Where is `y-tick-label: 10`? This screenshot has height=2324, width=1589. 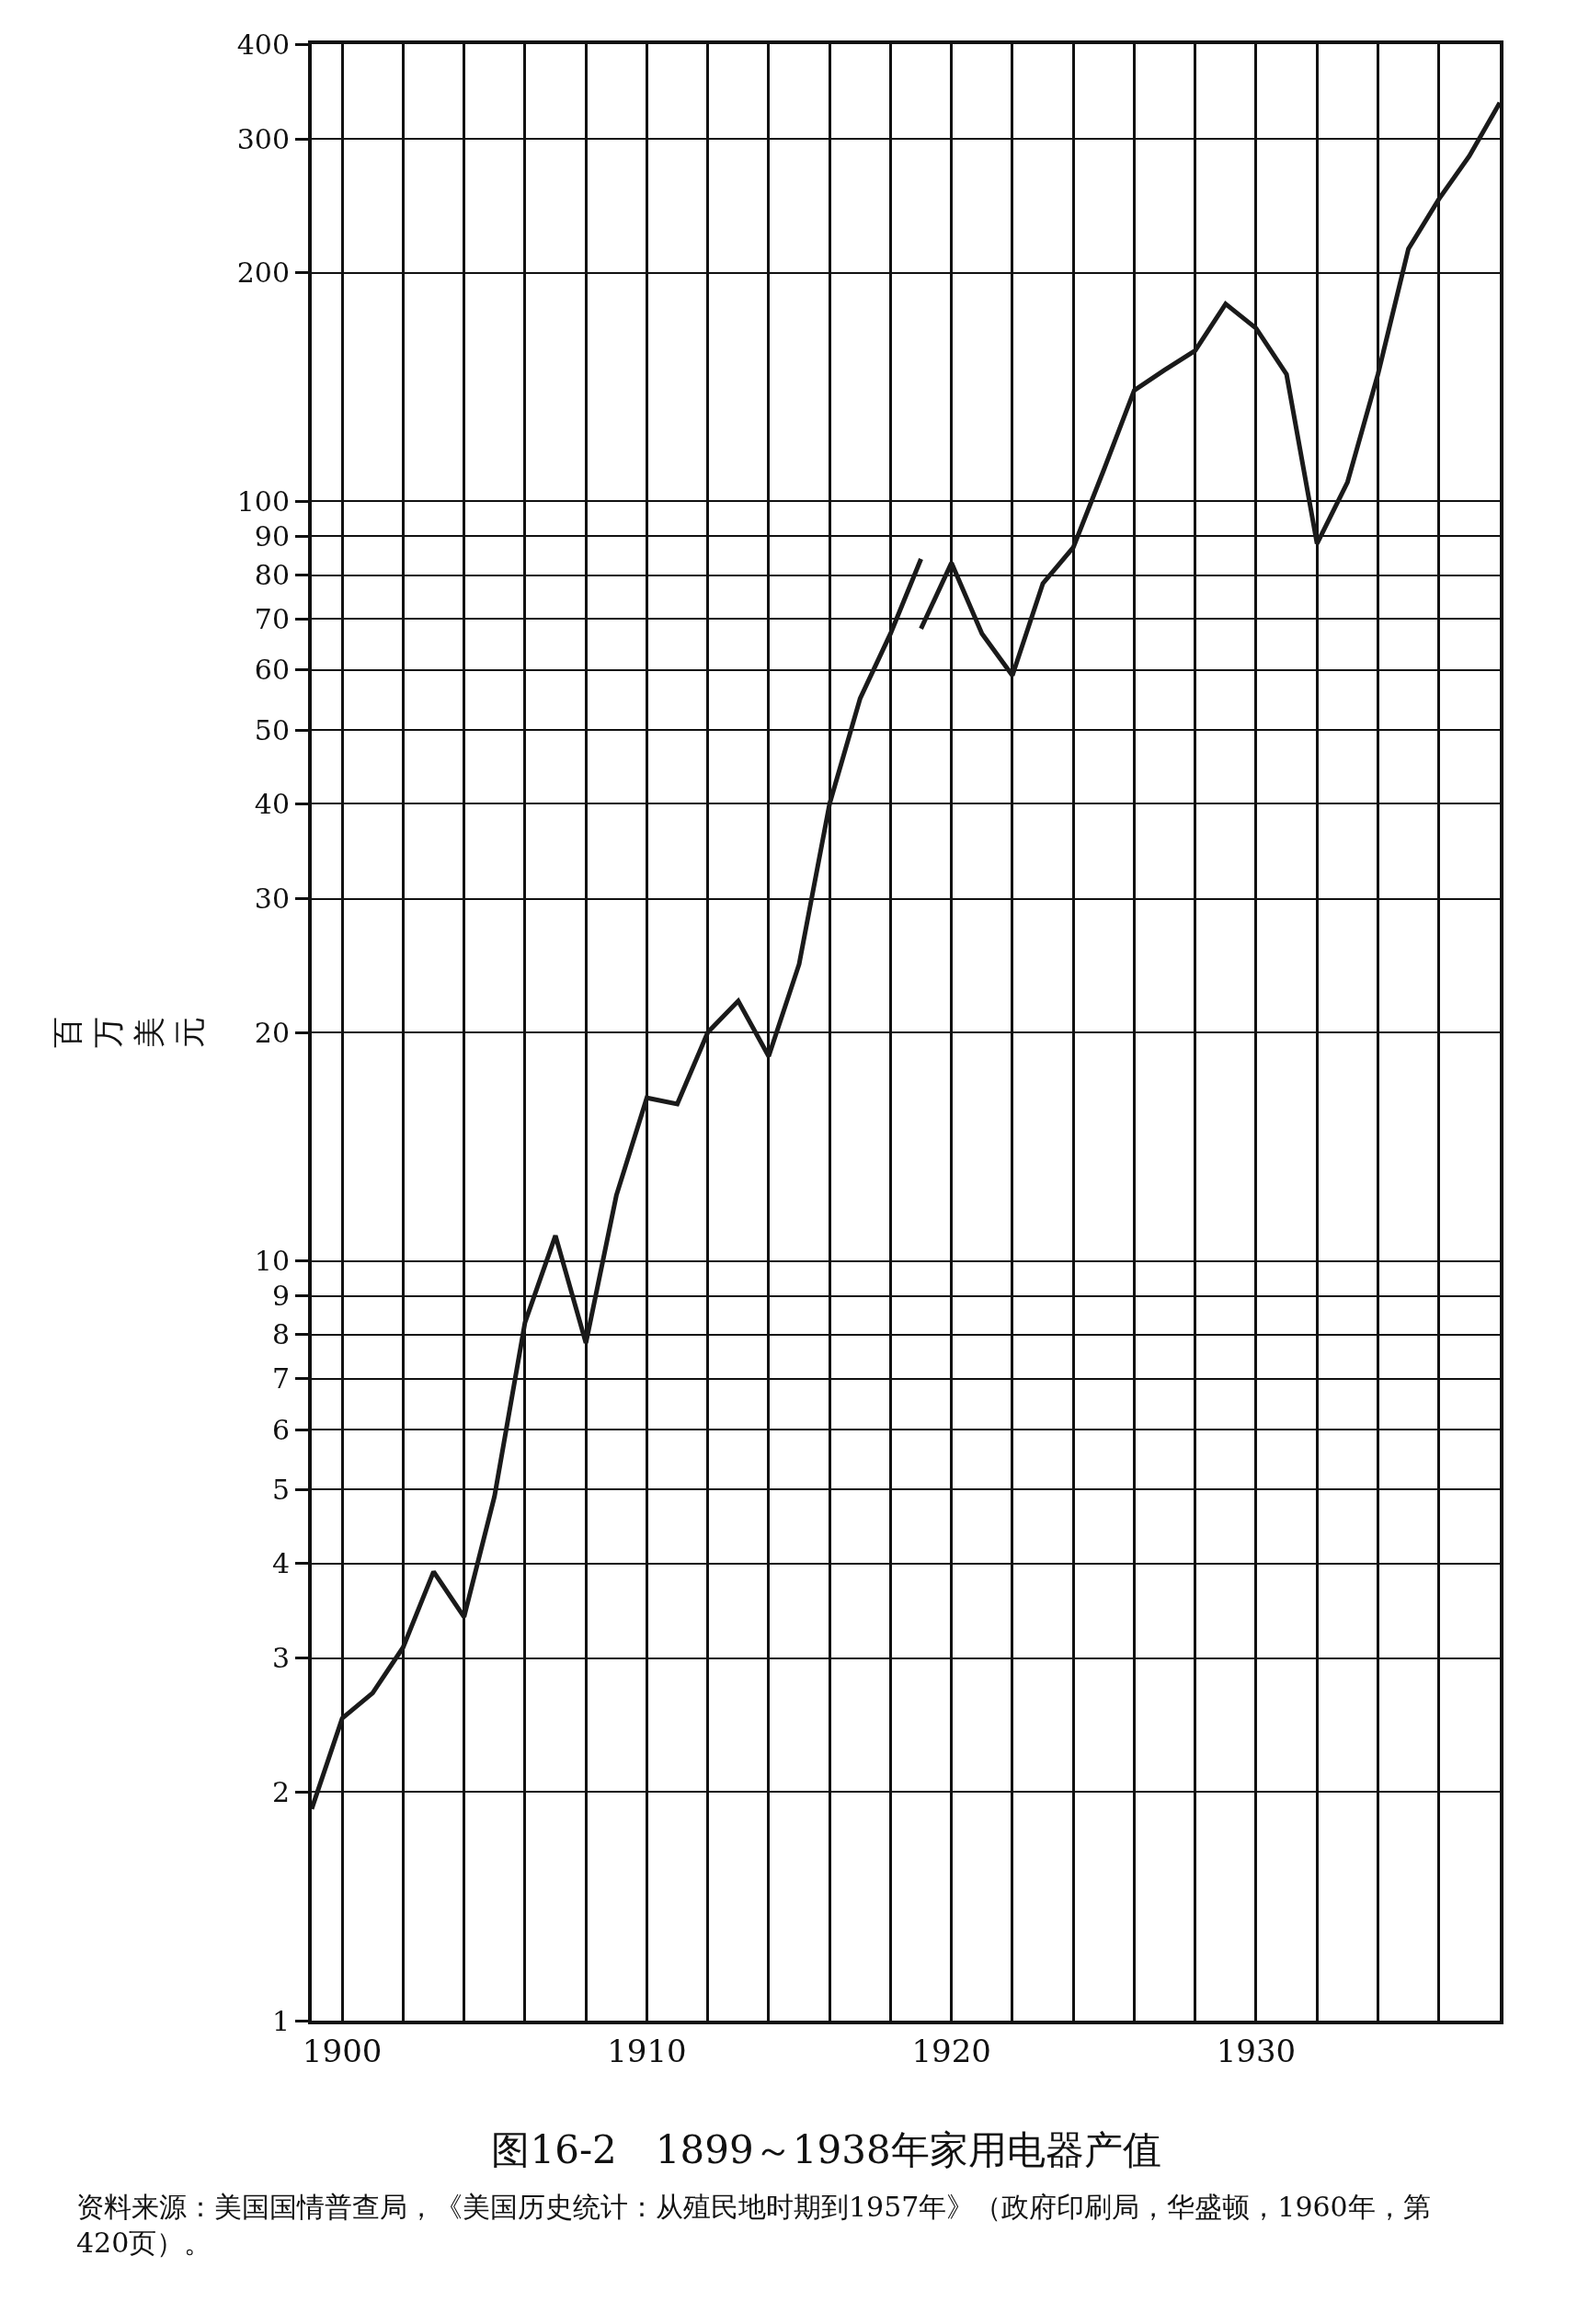
y-tick-label: 10 is located at coordinates (272, 1262).